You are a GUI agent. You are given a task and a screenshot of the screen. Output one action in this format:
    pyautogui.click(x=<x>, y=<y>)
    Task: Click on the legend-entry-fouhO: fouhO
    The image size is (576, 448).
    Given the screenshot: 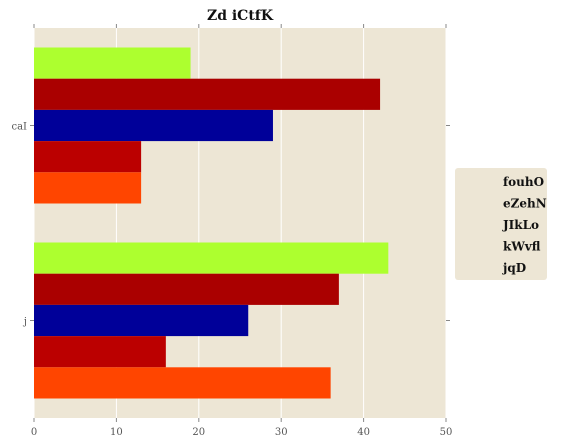 What is the action you would take?
    pyautogui.click(x=523, y=182)
    